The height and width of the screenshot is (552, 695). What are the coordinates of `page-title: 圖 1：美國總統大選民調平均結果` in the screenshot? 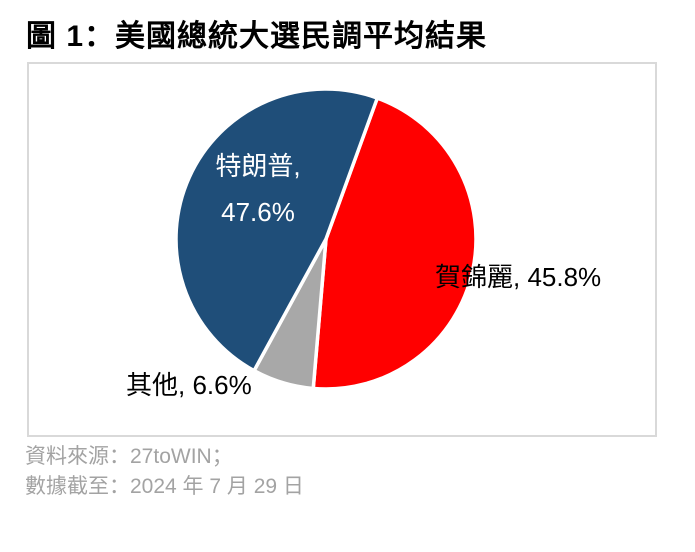 It's located at (257, 36).